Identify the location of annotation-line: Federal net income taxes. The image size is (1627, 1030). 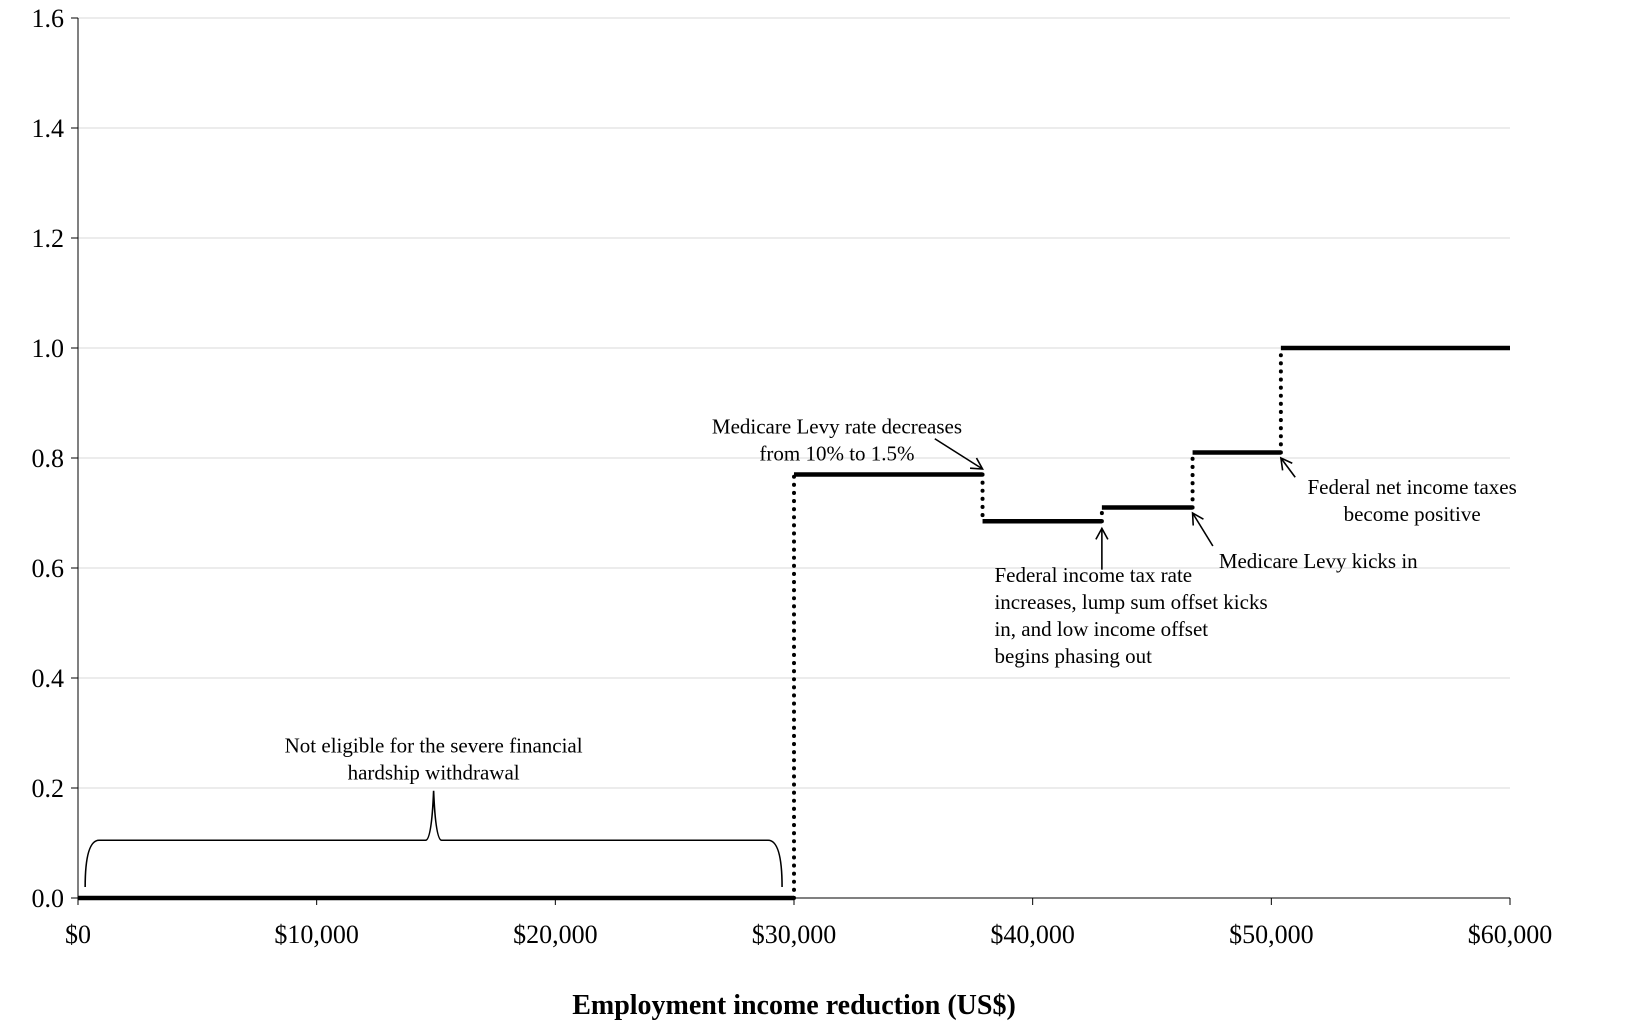
(1411, 487).